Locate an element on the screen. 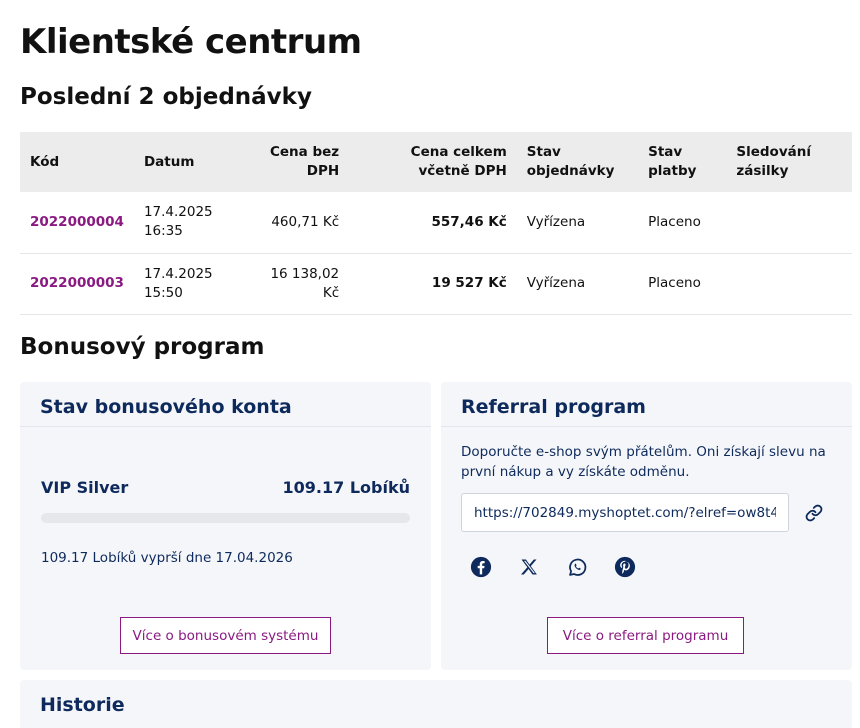 This screenshot has height=728, width=860. referral-link-input is located at coordinates (625, 512).